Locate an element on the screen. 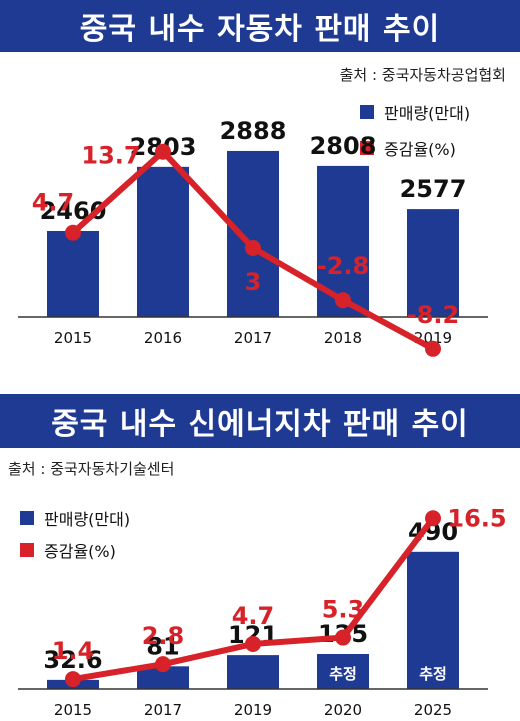  chart1-x-tick-label: 2016 is located at coordinates (163, 338).